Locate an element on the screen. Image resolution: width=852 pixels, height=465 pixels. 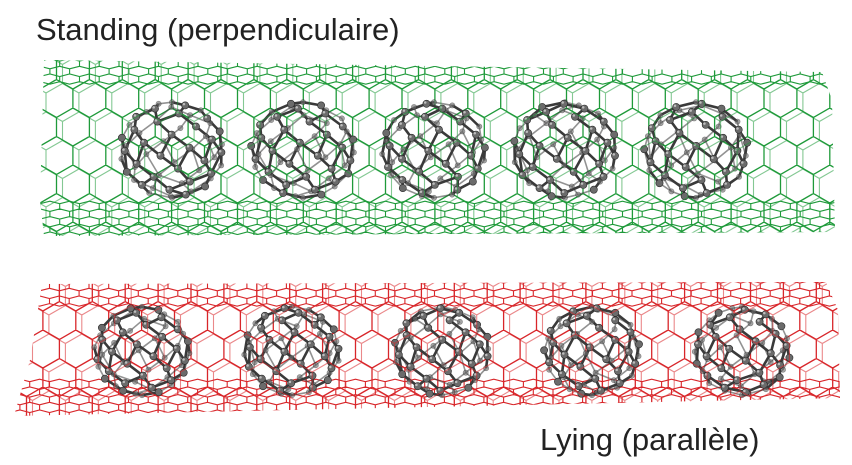
tube-rim-bottom-standing is located at coordinates (437, 218).